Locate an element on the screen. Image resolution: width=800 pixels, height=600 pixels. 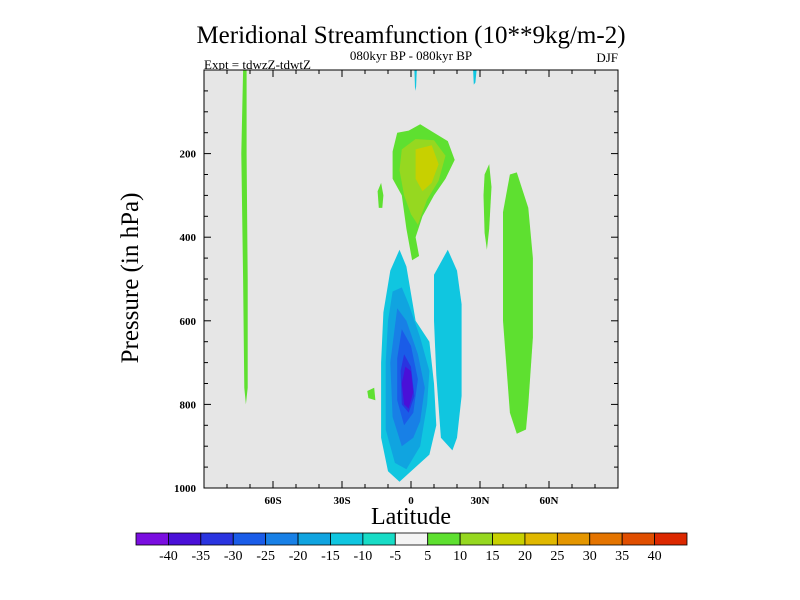
colorbar-label-30: 30 is located at coordinates (590, 556).